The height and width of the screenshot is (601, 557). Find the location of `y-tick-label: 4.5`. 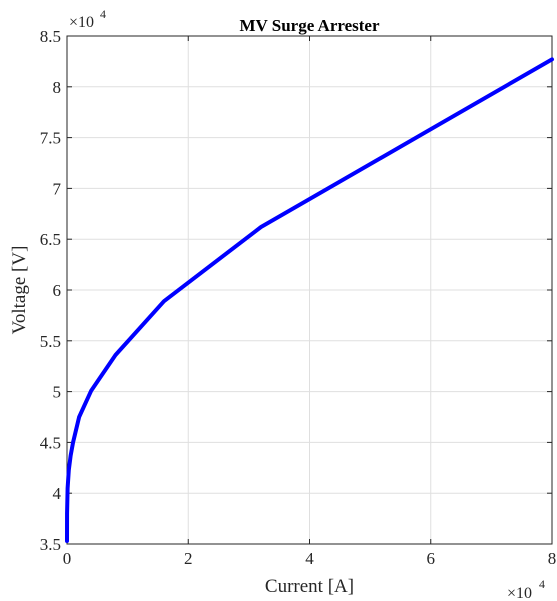

y-tick-label: 4.5 is located at coordinates (50, 442).